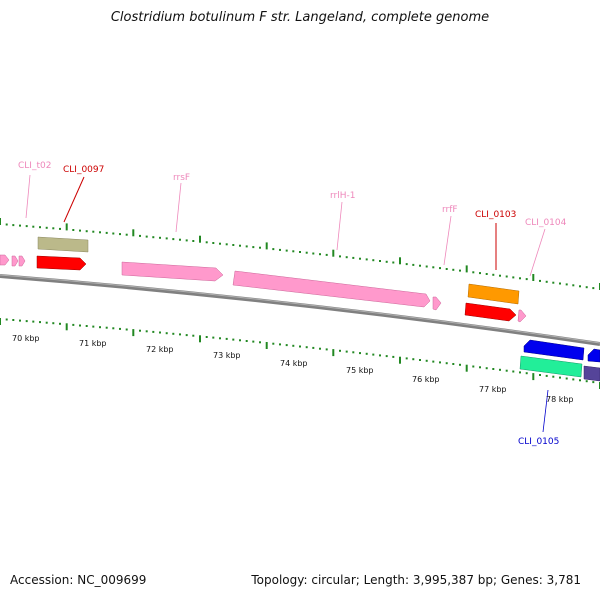 The height and width of the screenshot is (600, 600). I want to click on scale-label: 71 kbp, so click(93, 343).